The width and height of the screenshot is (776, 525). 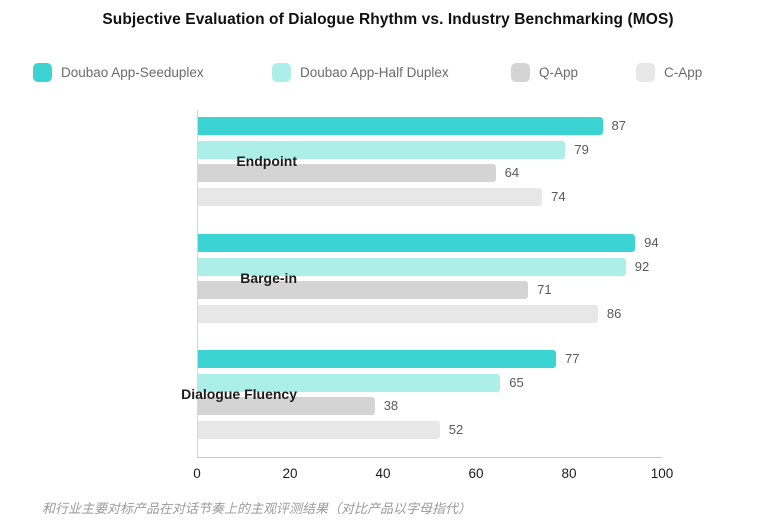 What do you see at coordinates (132, 72) in the screenshot?
I see `legend-label: Doubao App-Seeduplex` at bounding box center [132, 72].